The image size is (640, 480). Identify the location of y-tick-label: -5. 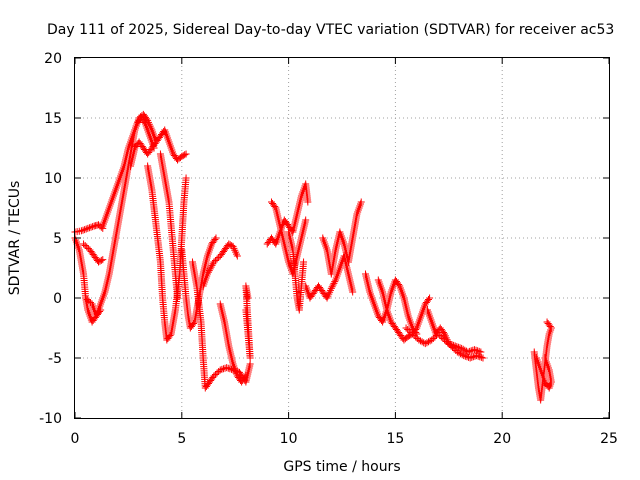
(55, 359).